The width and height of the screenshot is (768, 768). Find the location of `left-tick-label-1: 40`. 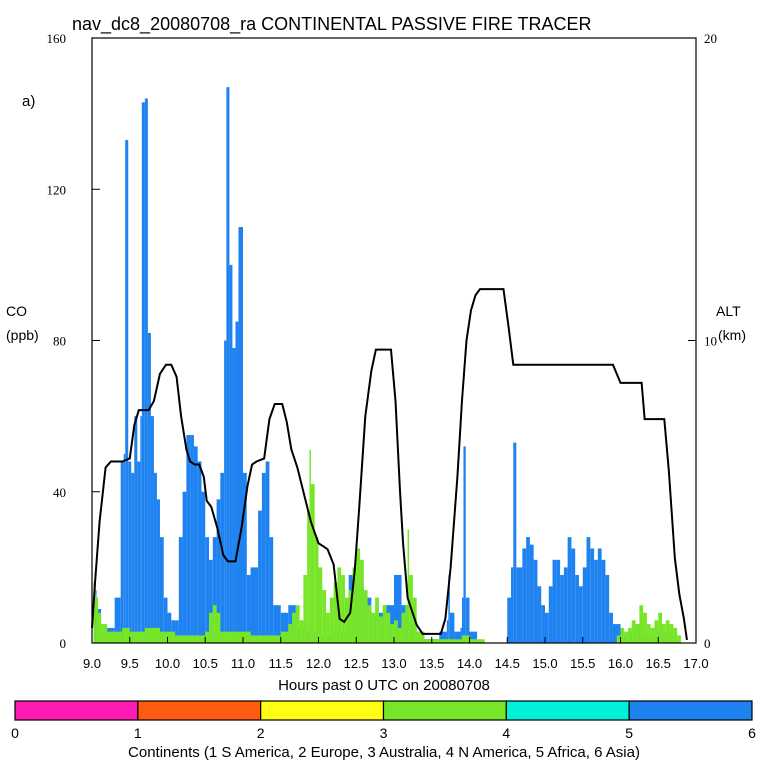

left-tick-label-1: 40 is located at coordinates (59, 492).